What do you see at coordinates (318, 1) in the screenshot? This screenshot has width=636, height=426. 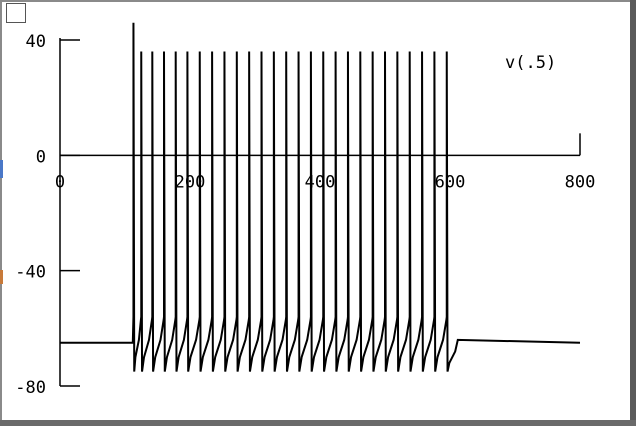 I see `window-frame-top` at bounding box center [318, 1].